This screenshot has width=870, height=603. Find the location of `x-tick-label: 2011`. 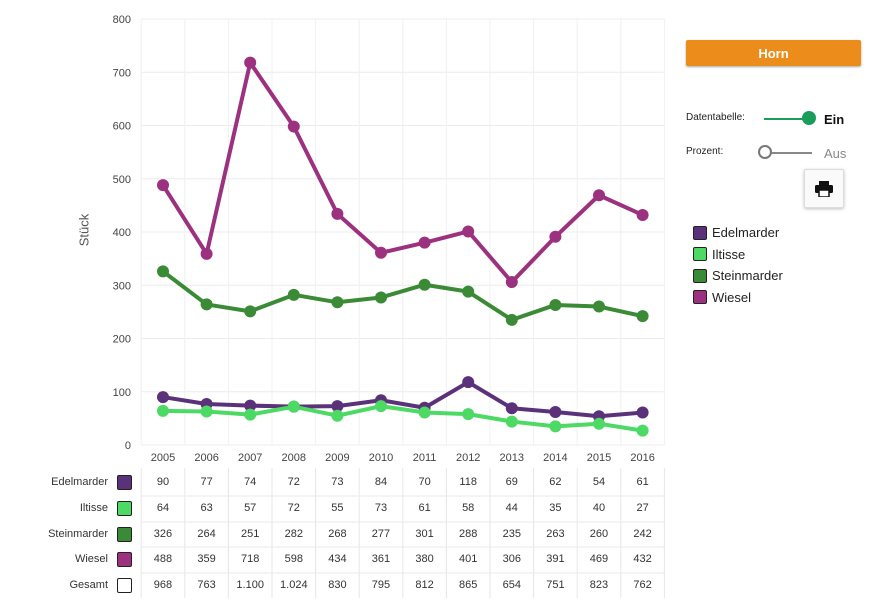

x-tick-label: 2011 is located at coordinates (425, 458).